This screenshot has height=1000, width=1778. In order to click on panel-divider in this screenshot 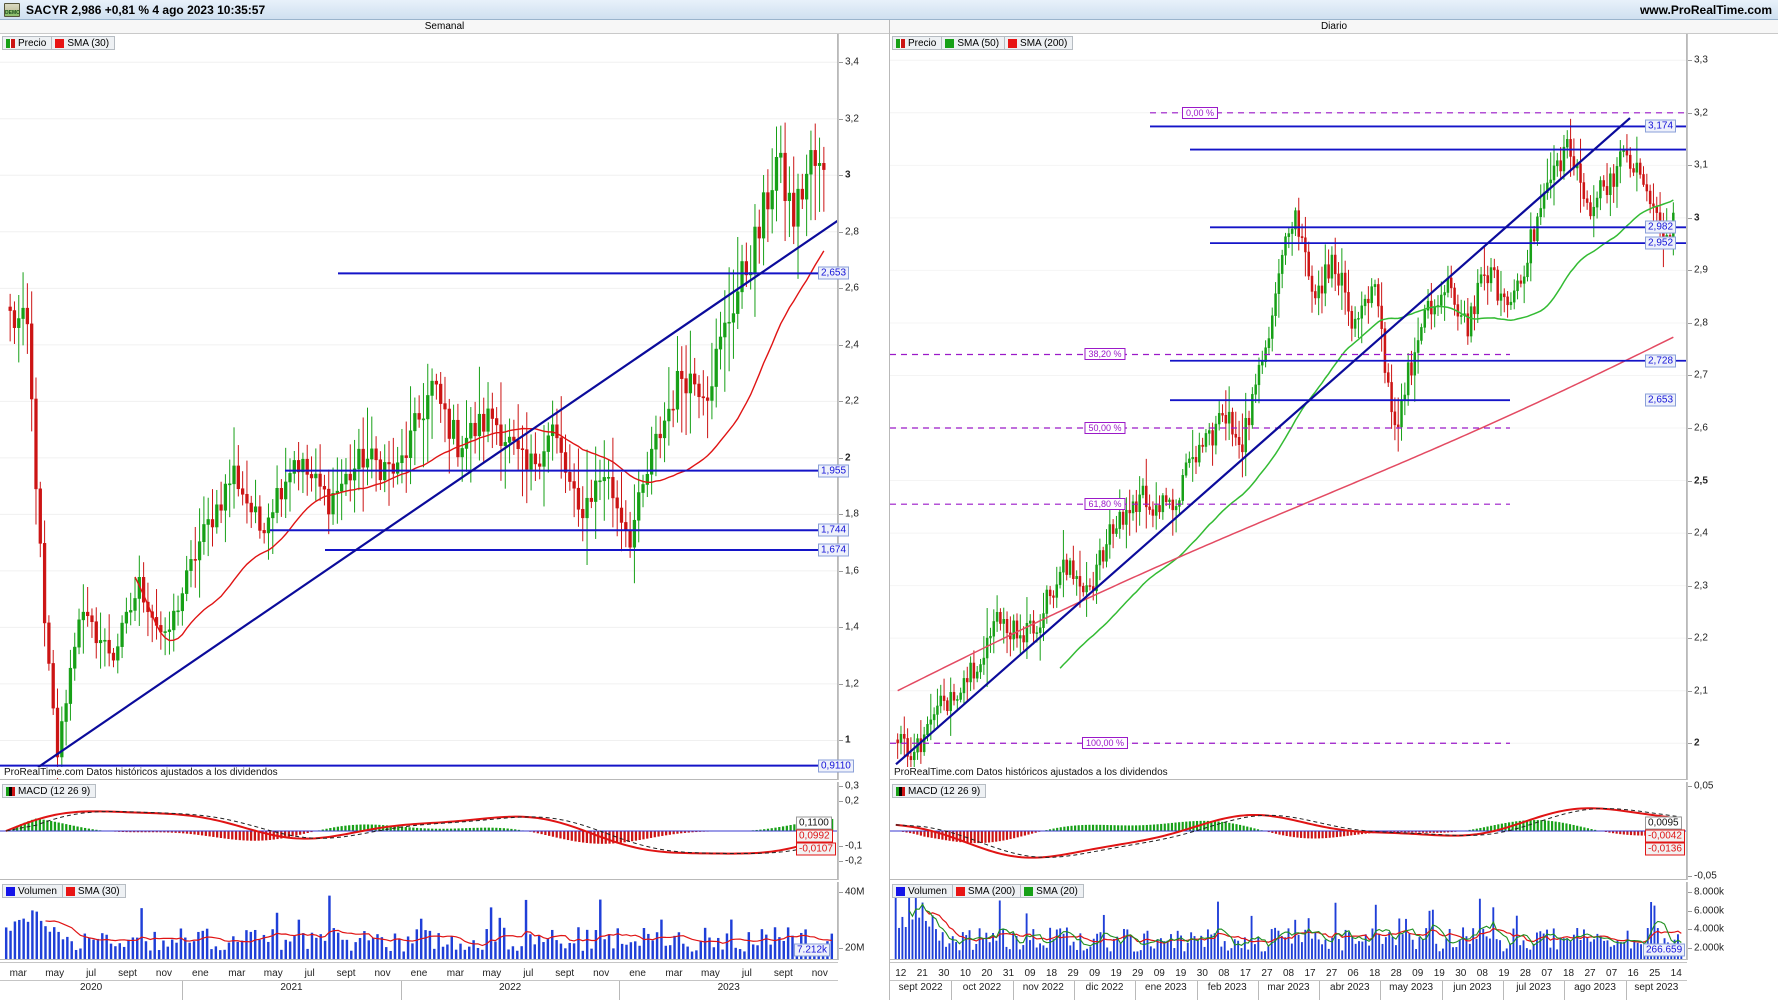, I will do `click(889, 510)`.